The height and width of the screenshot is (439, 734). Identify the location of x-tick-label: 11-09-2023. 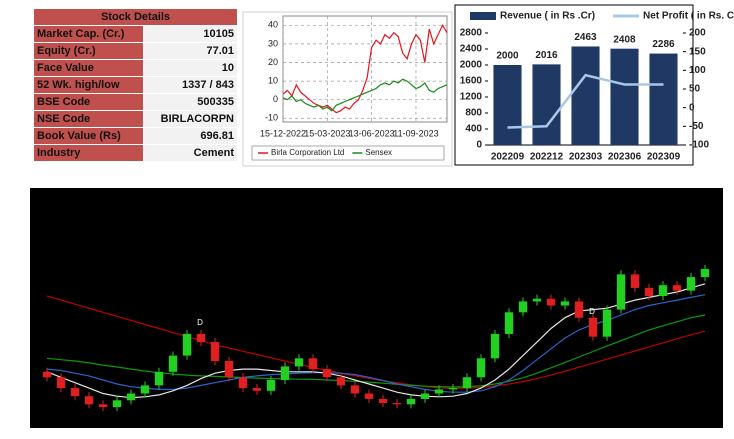
(415, 133).